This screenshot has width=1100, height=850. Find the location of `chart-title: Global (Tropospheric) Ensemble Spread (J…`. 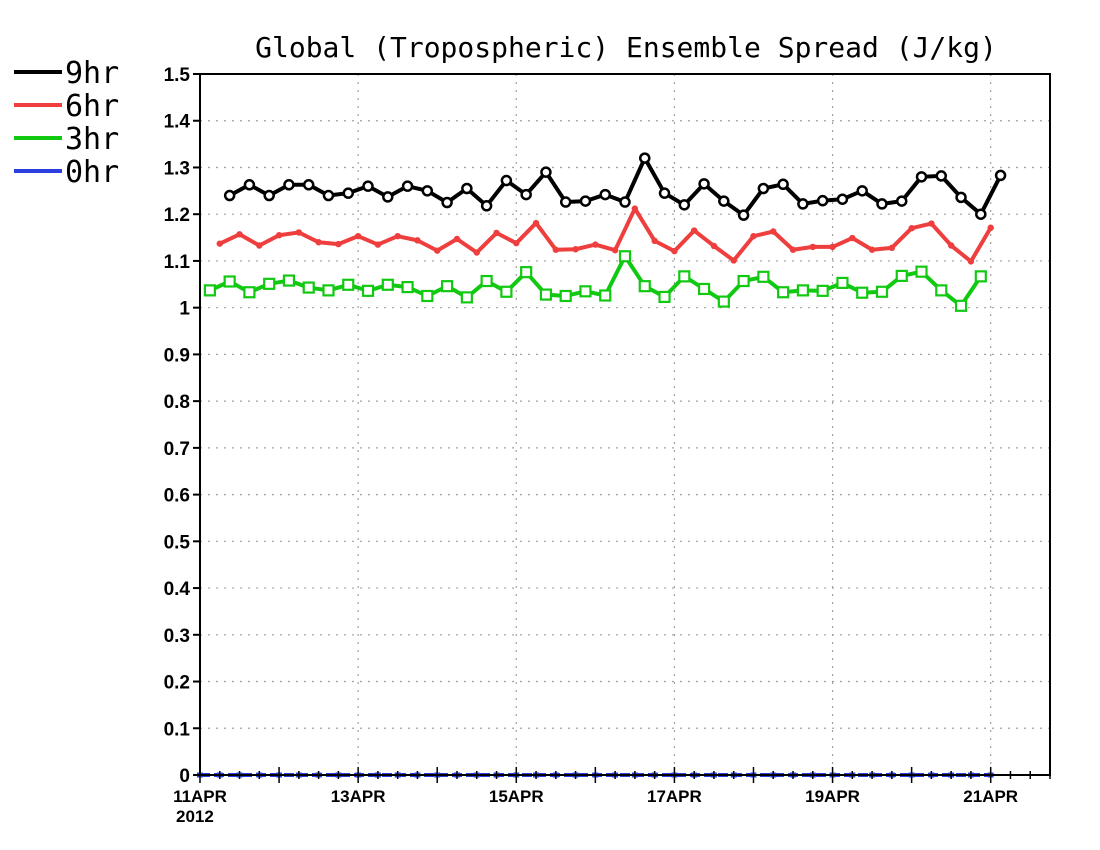

chart-title: Global (Tropospheric) Ensemble Spread (J… is located at coordinates (626, 47).